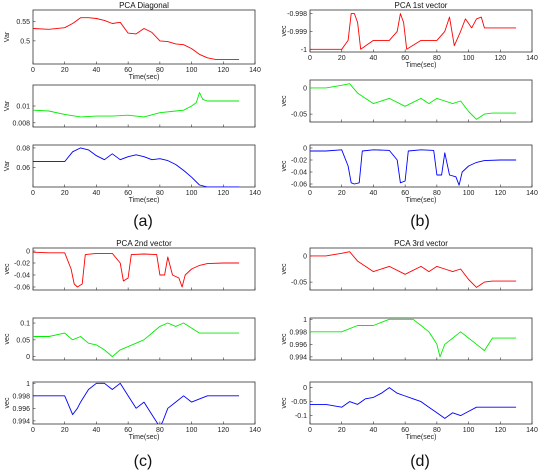  I want to click on y-tick-label: 0.008, so click(21, 123).